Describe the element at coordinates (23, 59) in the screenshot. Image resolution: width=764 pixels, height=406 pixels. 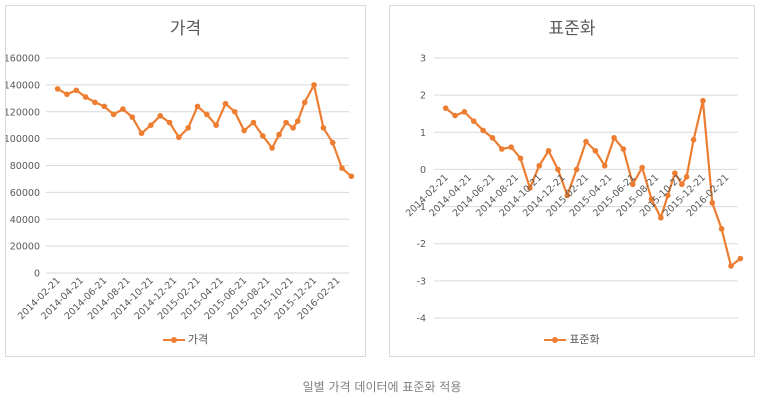
I see `price-y-tick-label: 160000` at that location.